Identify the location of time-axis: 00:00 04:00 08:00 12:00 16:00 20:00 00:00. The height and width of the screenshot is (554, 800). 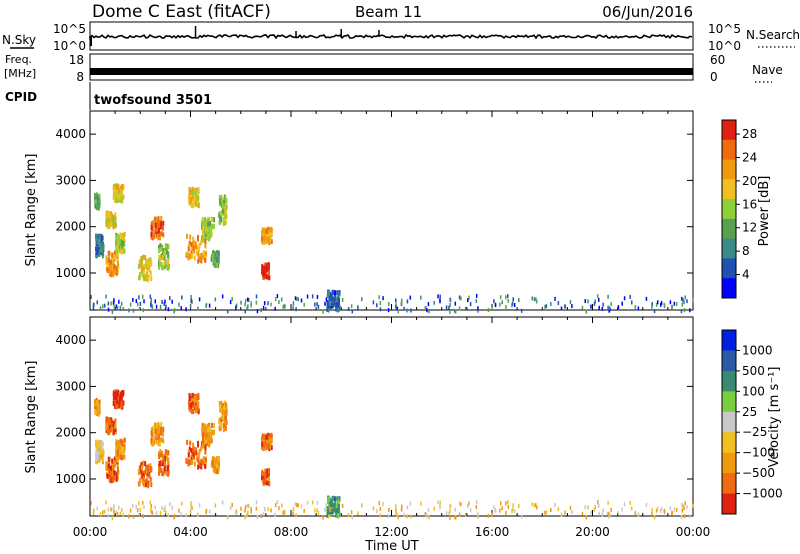
(392, 532).